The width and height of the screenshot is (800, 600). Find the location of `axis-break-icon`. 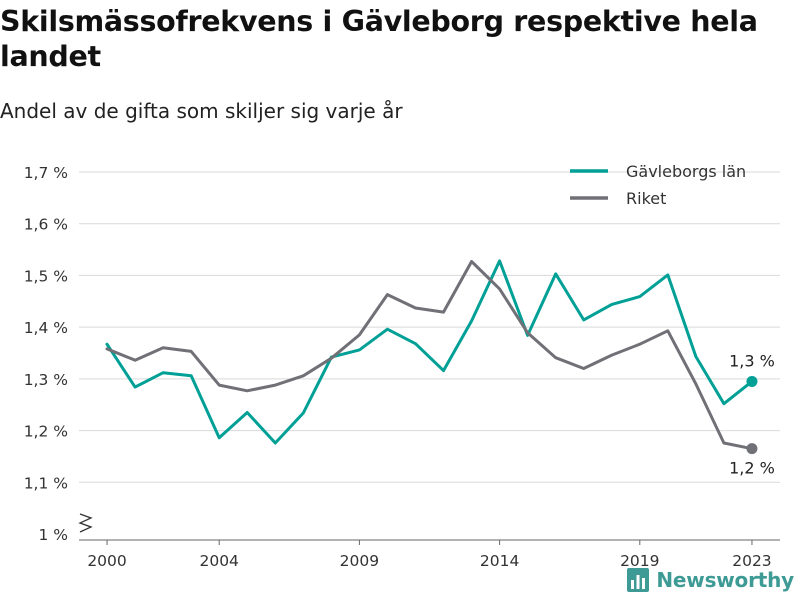

axis-break-icon is located at coordinates (85, 523).